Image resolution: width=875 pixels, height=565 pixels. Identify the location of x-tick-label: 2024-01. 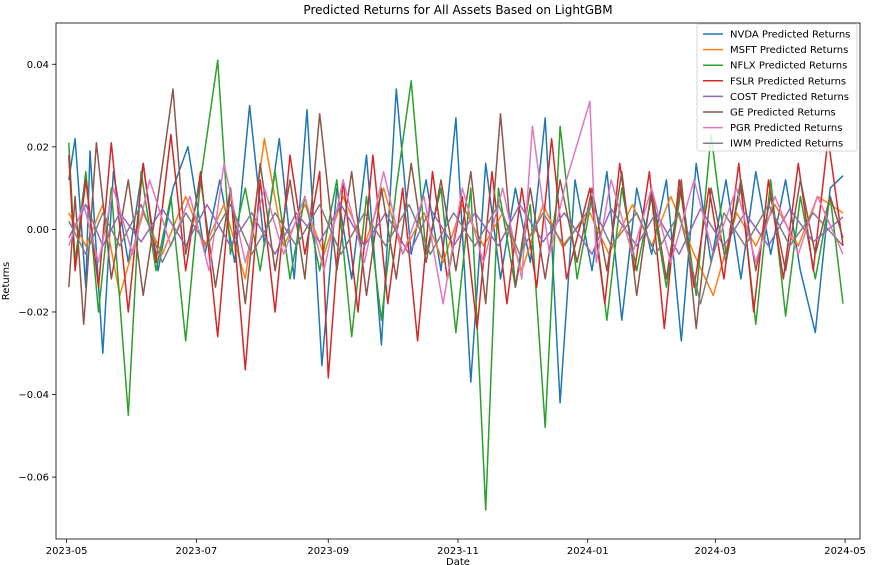
(588, 551).